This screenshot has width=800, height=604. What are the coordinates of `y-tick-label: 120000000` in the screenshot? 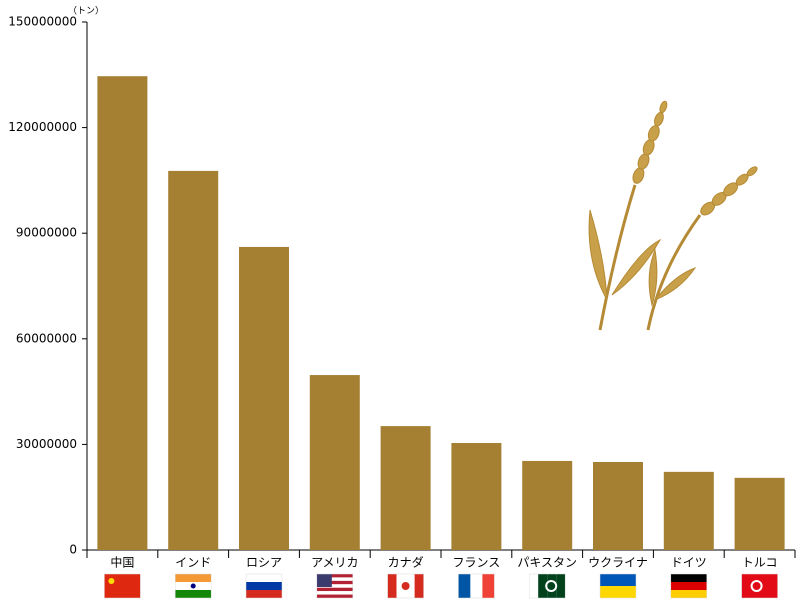 It's located at (42, 127).